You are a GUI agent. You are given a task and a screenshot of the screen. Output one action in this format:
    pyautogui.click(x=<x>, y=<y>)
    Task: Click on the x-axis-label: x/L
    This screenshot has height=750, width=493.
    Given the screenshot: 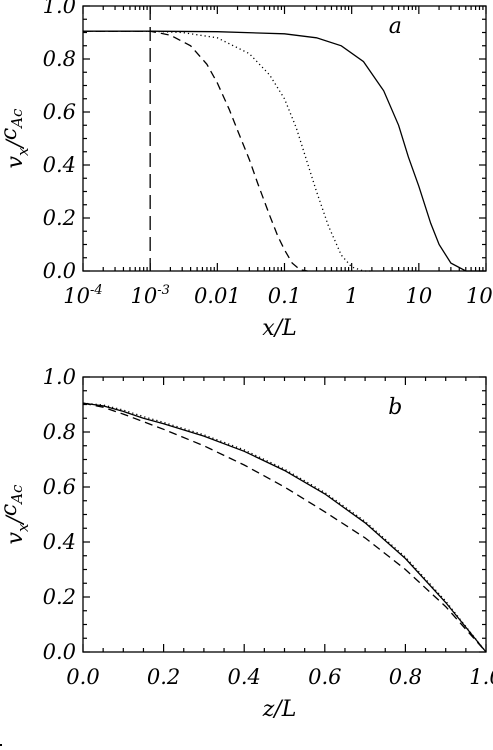 What is the action you would take?
    pyautogui.click(x=279, y=328)
    